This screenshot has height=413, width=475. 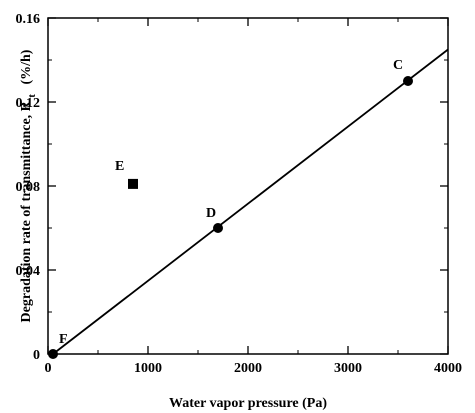 I want to click on point-f, so click(x=53, y=354).